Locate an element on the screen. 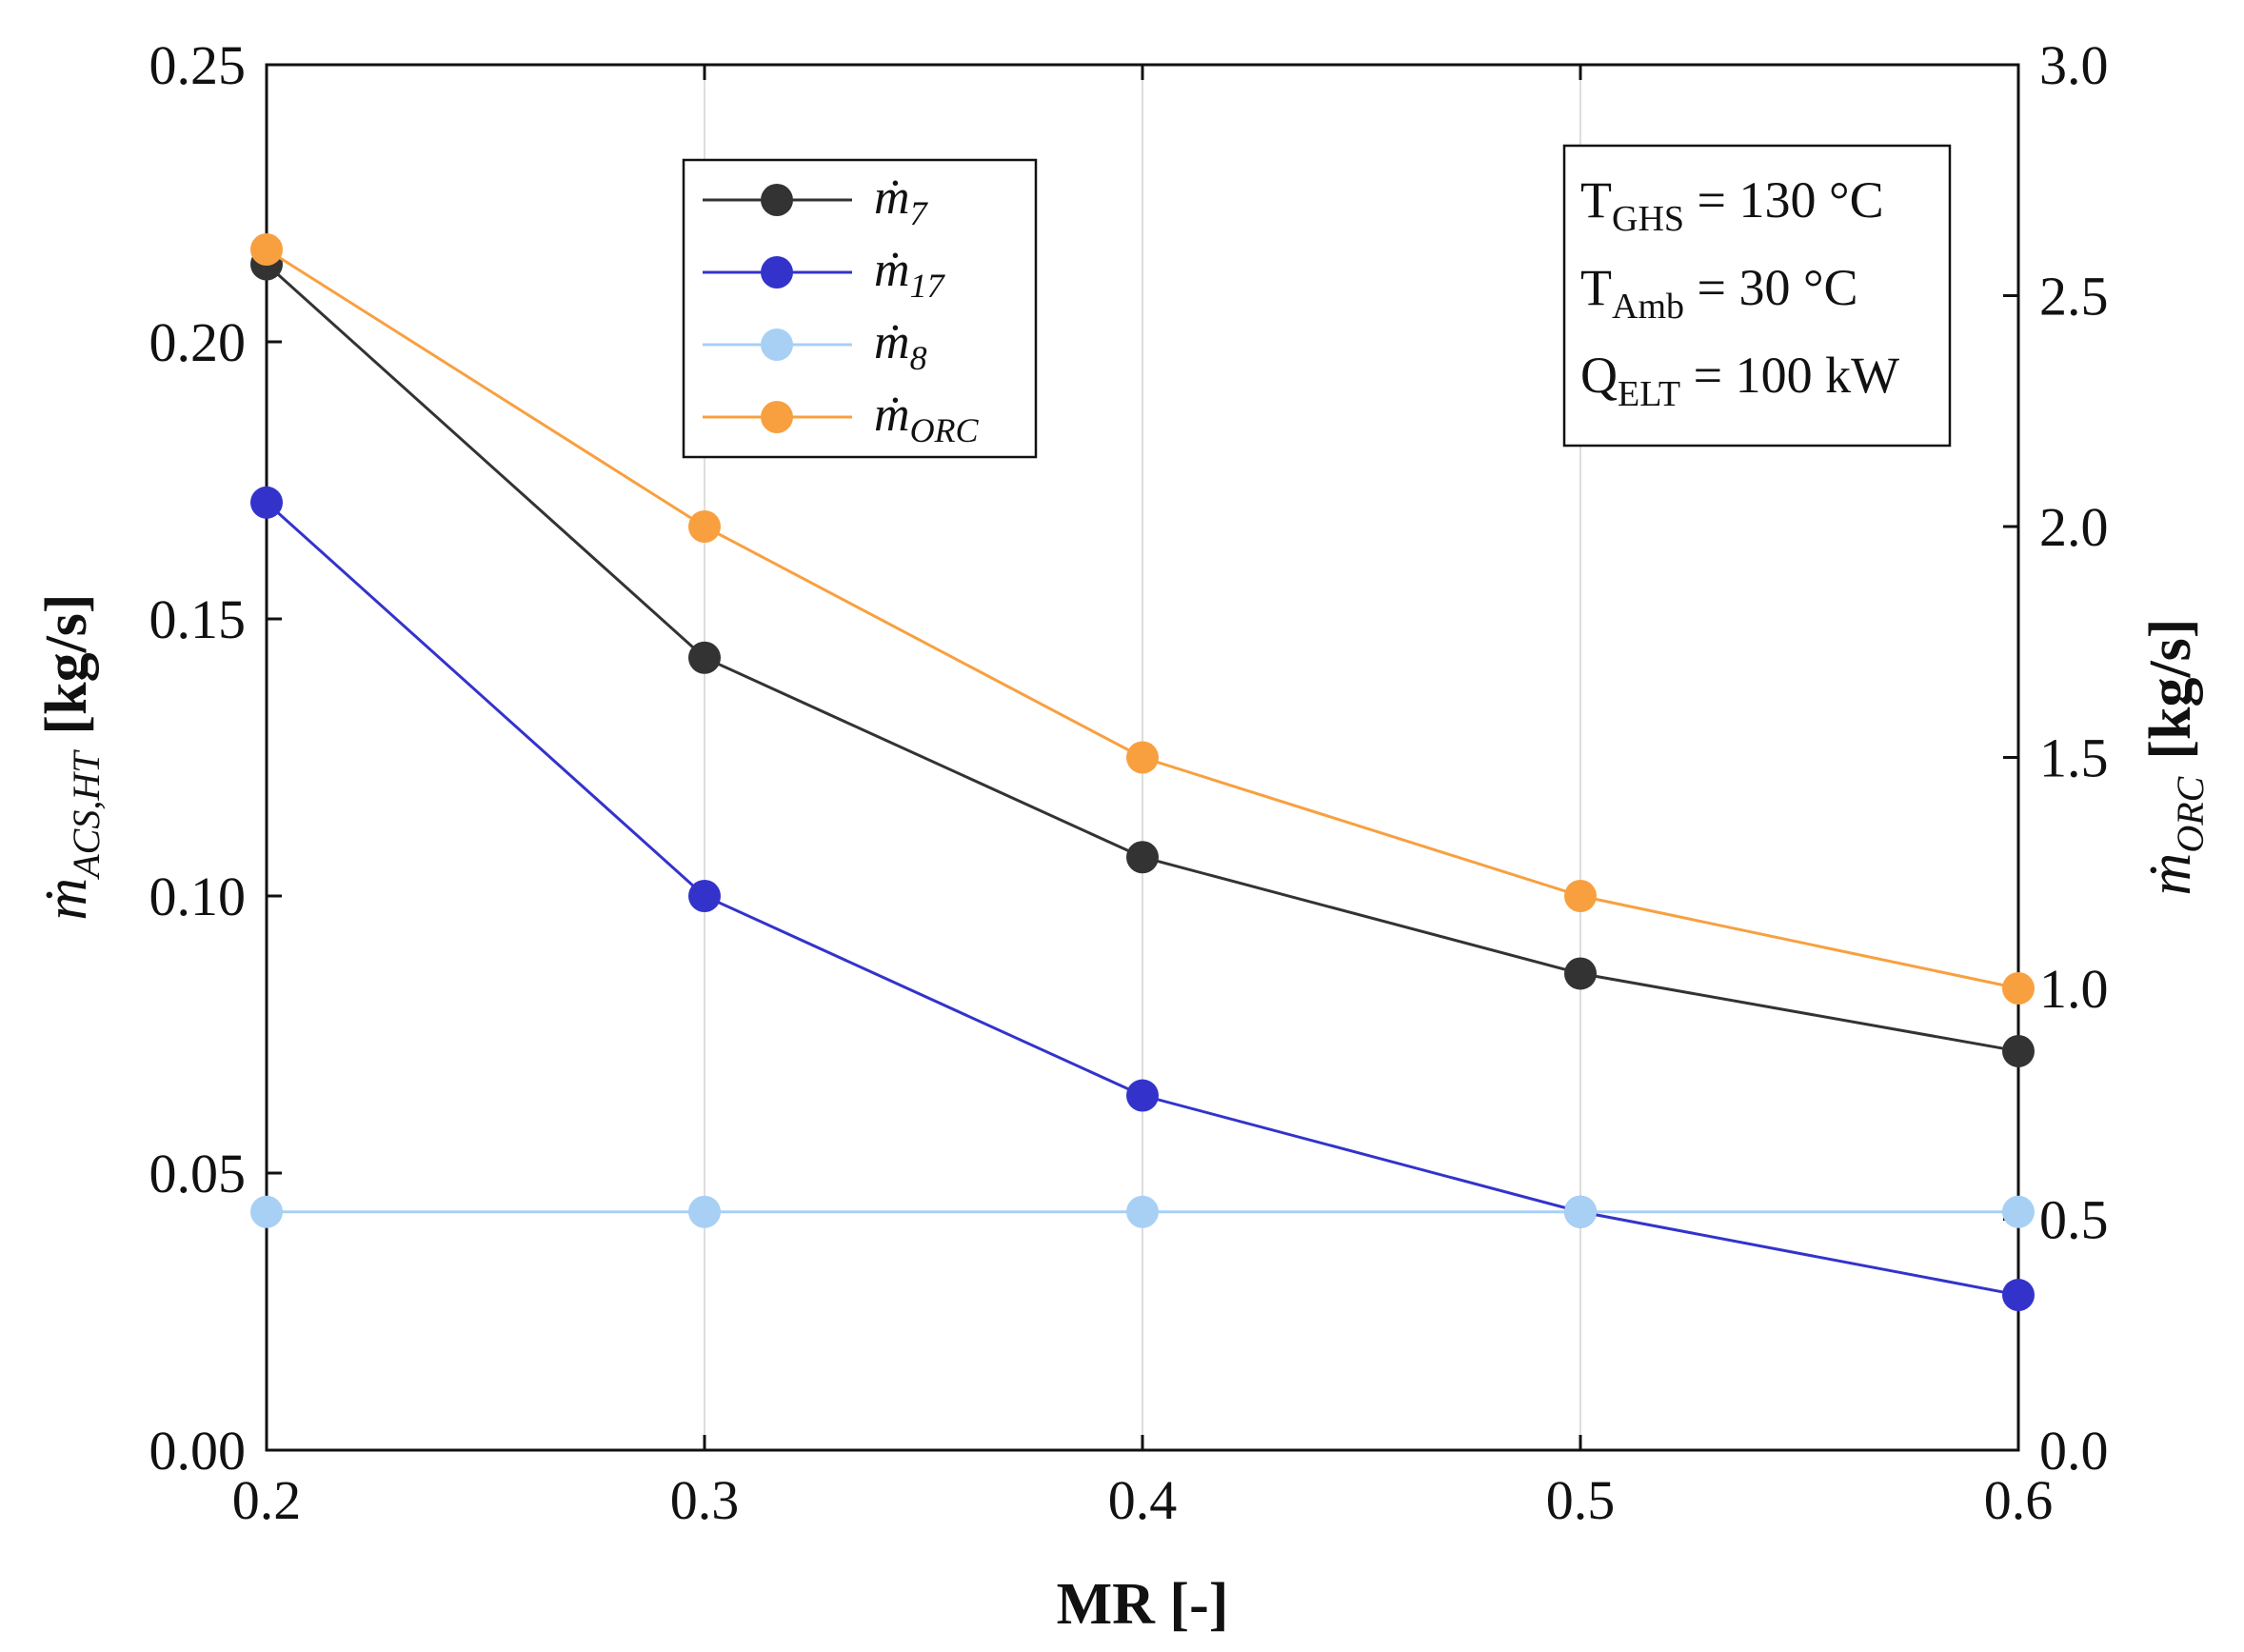  y-right-tick-label: 1.5 is located at coordinates (2074, 758).